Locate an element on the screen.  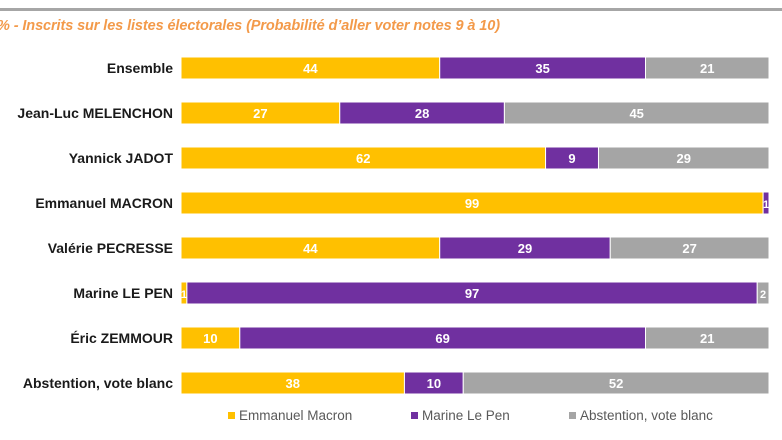
top-rule is located at coordinates (391, 9).